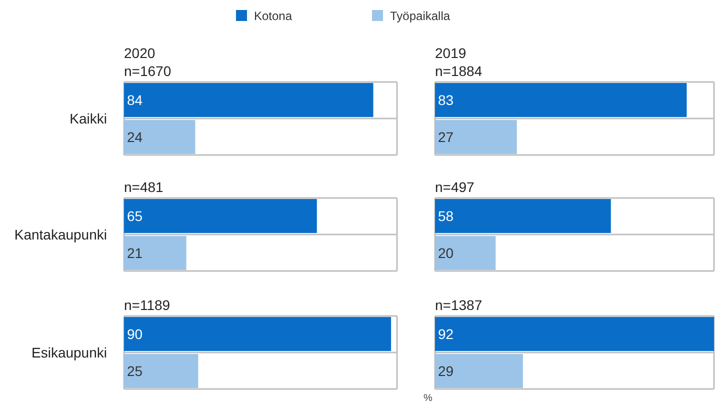 The width and height of the screenshot is (725, 403). Describe the element at coordinates (69, 352) in the screenshot. I see `y-tick-label: Esikaupunki` at that location.